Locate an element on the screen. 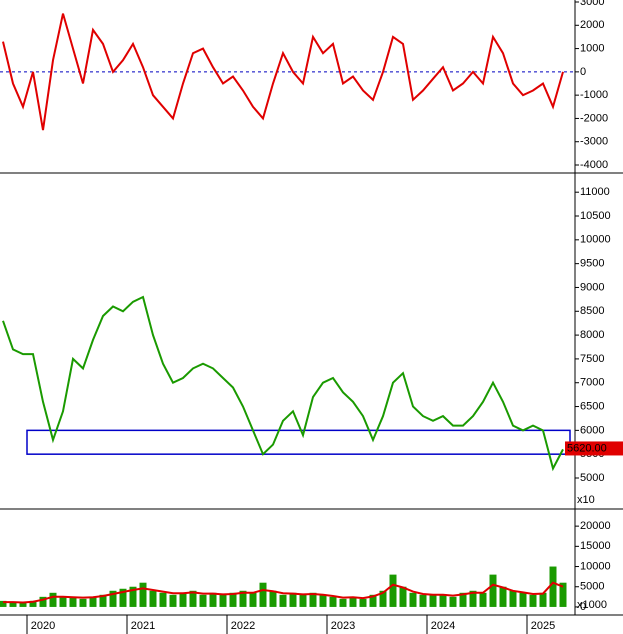  y-tick-label: 9500 is located at coordinates (592, 264).